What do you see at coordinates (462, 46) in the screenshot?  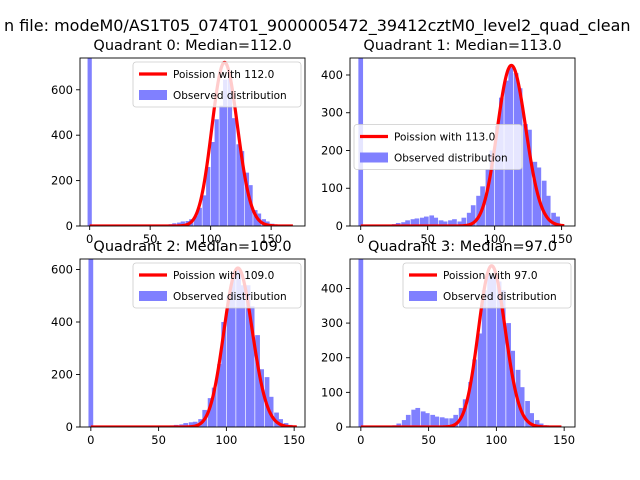 I see `subplot-title: Quadrant 1: Median=113.0` at bounding box center [462, 46].